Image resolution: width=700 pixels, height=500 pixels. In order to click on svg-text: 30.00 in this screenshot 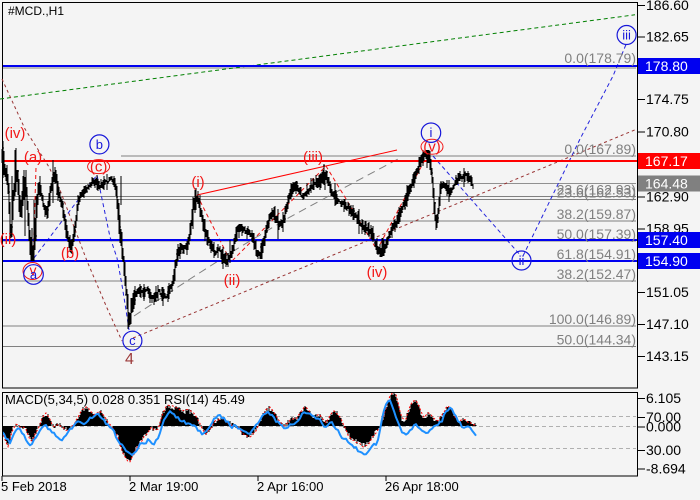, I will do `click(663, 450)`.